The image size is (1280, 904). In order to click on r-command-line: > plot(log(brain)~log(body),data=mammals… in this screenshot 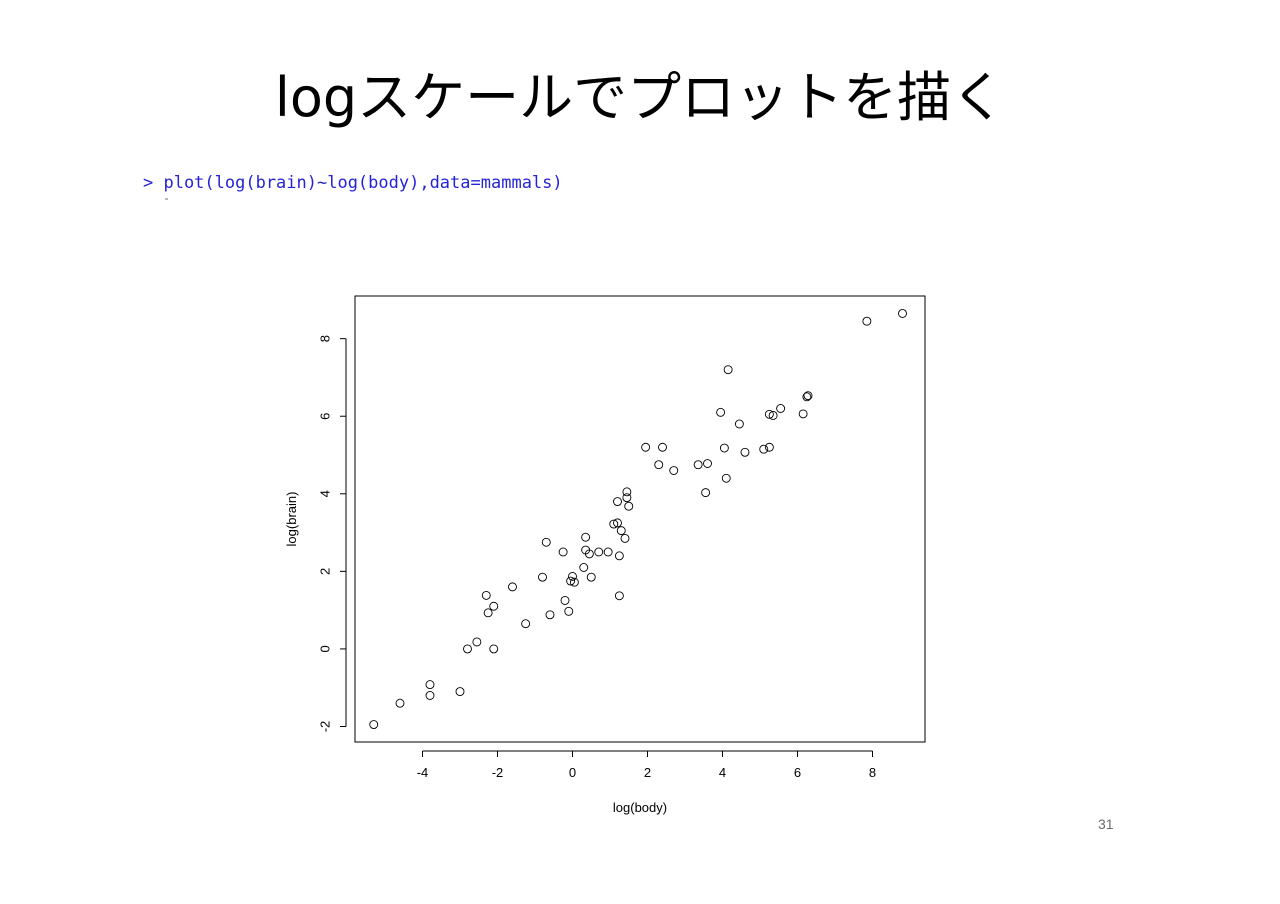, I will do `click(353, 183)`.